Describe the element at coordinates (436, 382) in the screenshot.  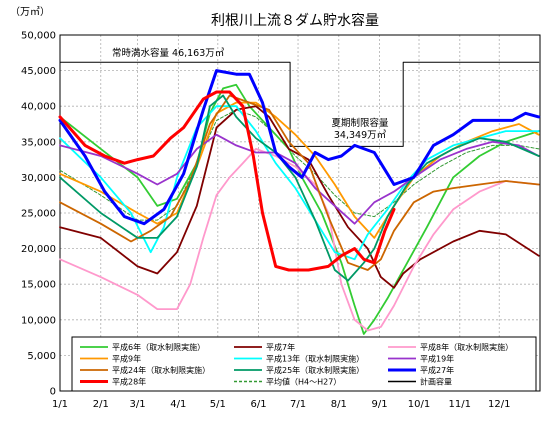
I see `legend-label: 計画容量` at that location.